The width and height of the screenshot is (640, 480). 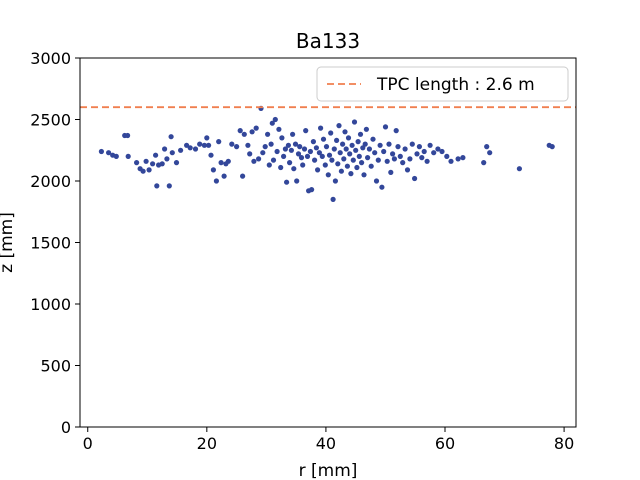 What do you see at coordinates (50, 58) in the screenshot?
I see `y-tick-label: 3000` at bounding box center [50, 58].